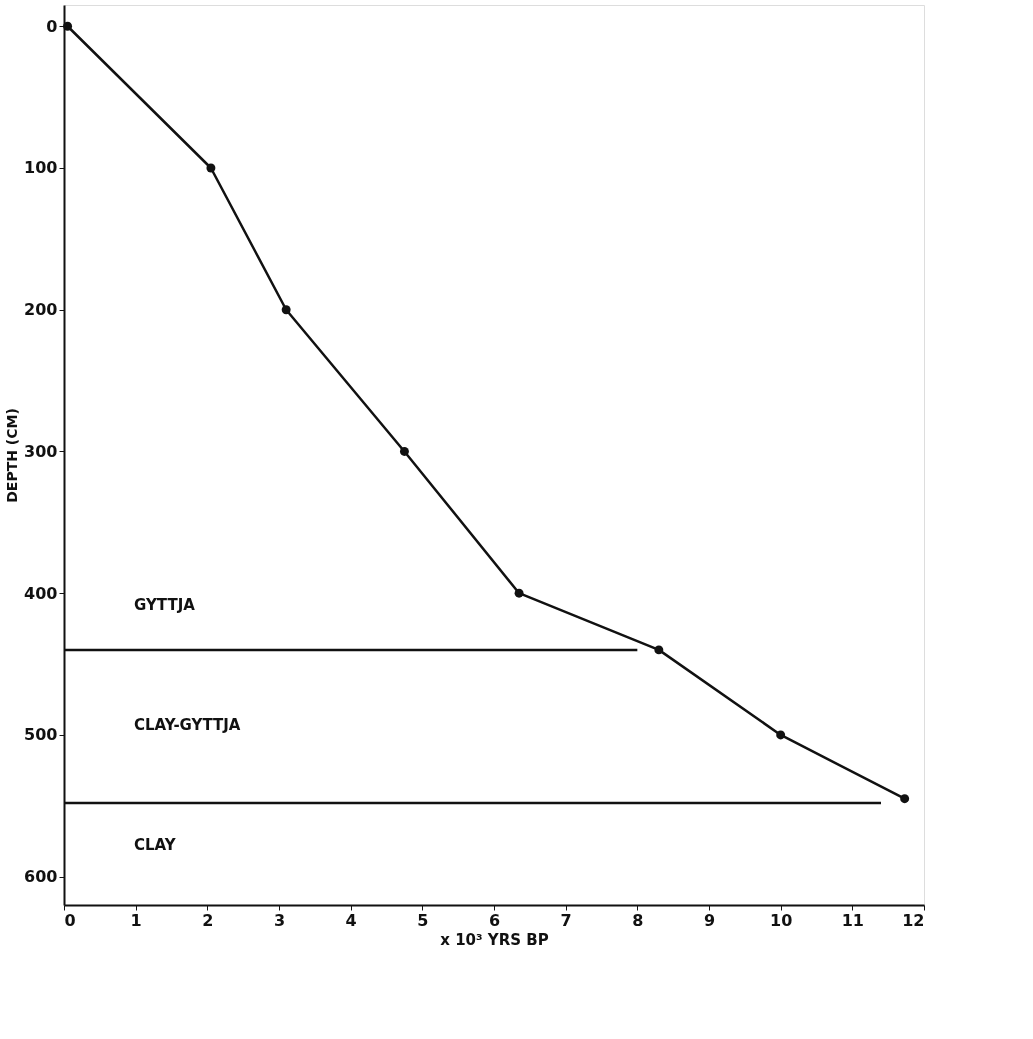 This screenshot has height=1039, width=1033. I want to click on x-tick-label: 2, so click(208, 920).